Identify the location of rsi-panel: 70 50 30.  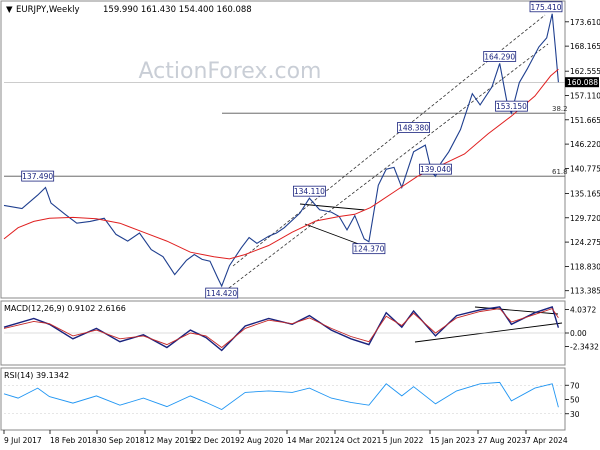
(291, 400).